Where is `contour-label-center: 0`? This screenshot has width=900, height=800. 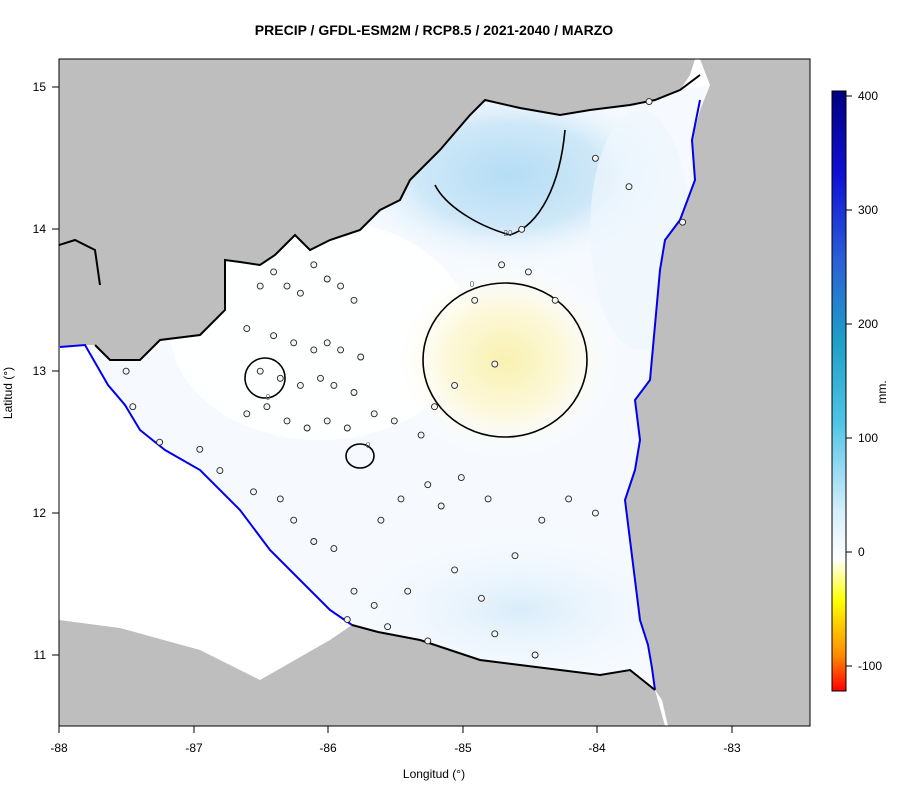 contour-label-center: 0 is located at coordinates (472, 284).